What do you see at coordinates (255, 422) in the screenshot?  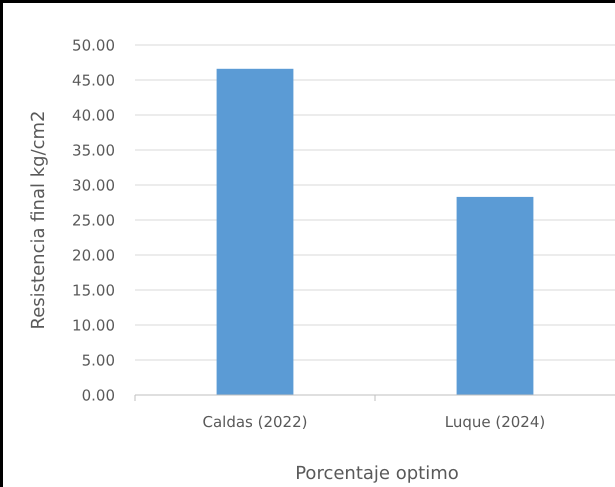 I see `x-tick-label: Caldas (2022)` at bounding box center [255, 422].